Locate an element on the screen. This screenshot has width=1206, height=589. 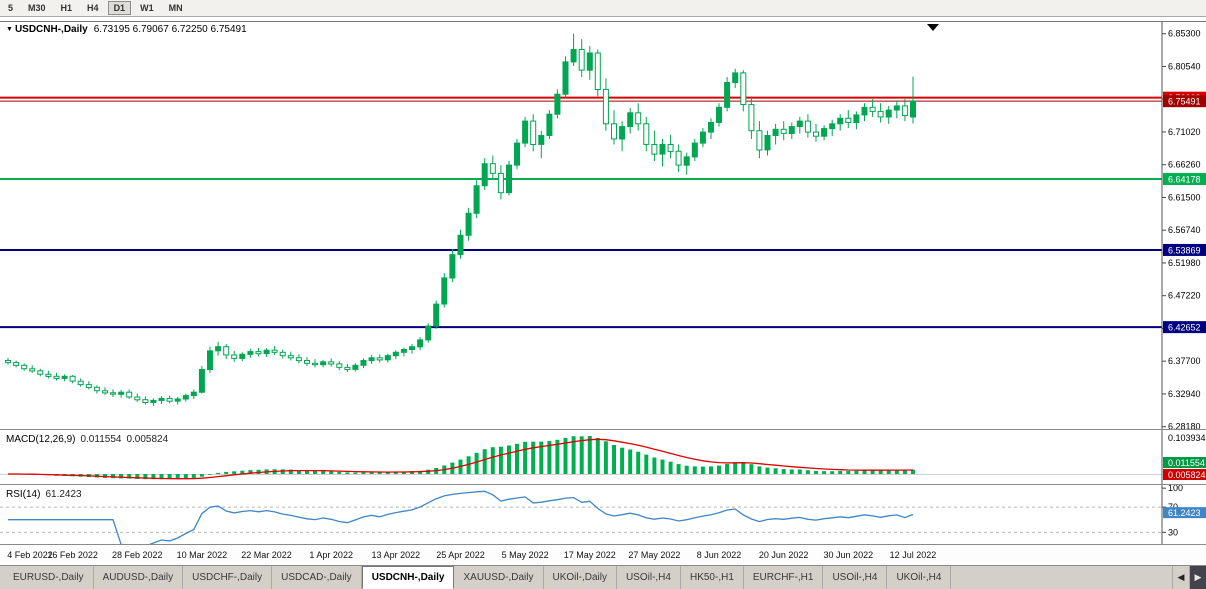
timeframe-button-mn: MN is located at coordinates (175, 8).